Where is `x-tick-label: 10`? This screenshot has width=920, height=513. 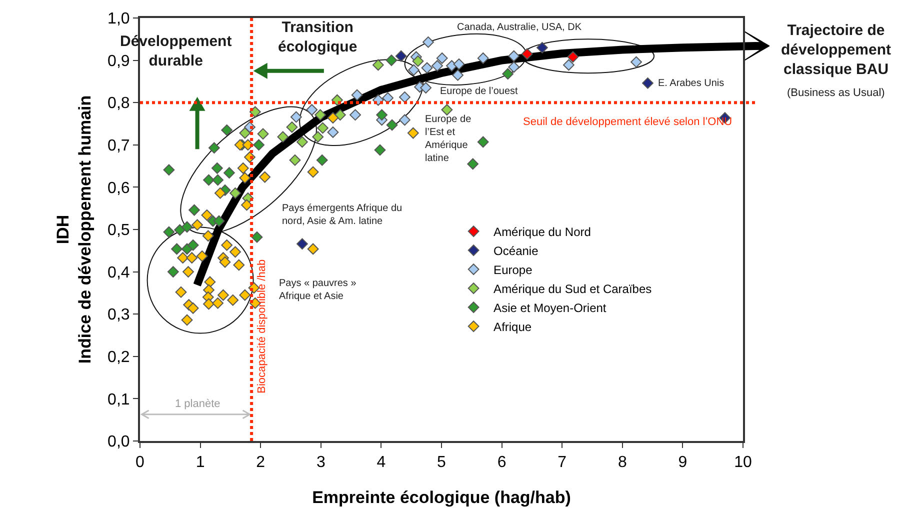 x-tick-label: 10 is located at coordinates (743, 463).